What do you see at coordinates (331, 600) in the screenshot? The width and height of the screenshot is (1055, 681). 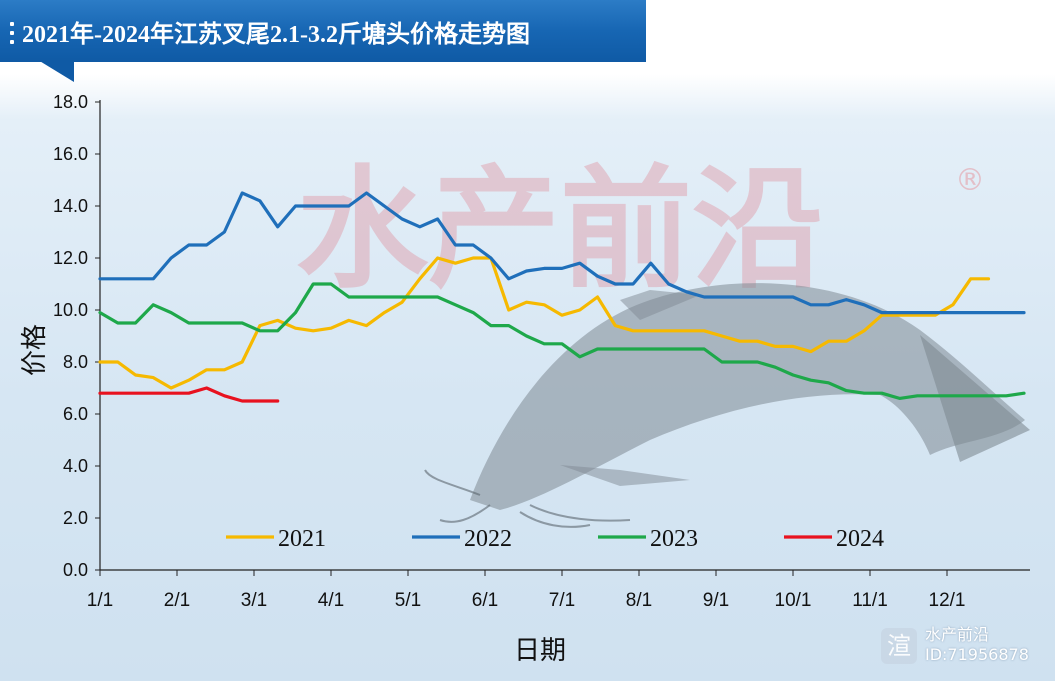 I see `x-tick-label: 4/1` at bounding box center [331, 600].